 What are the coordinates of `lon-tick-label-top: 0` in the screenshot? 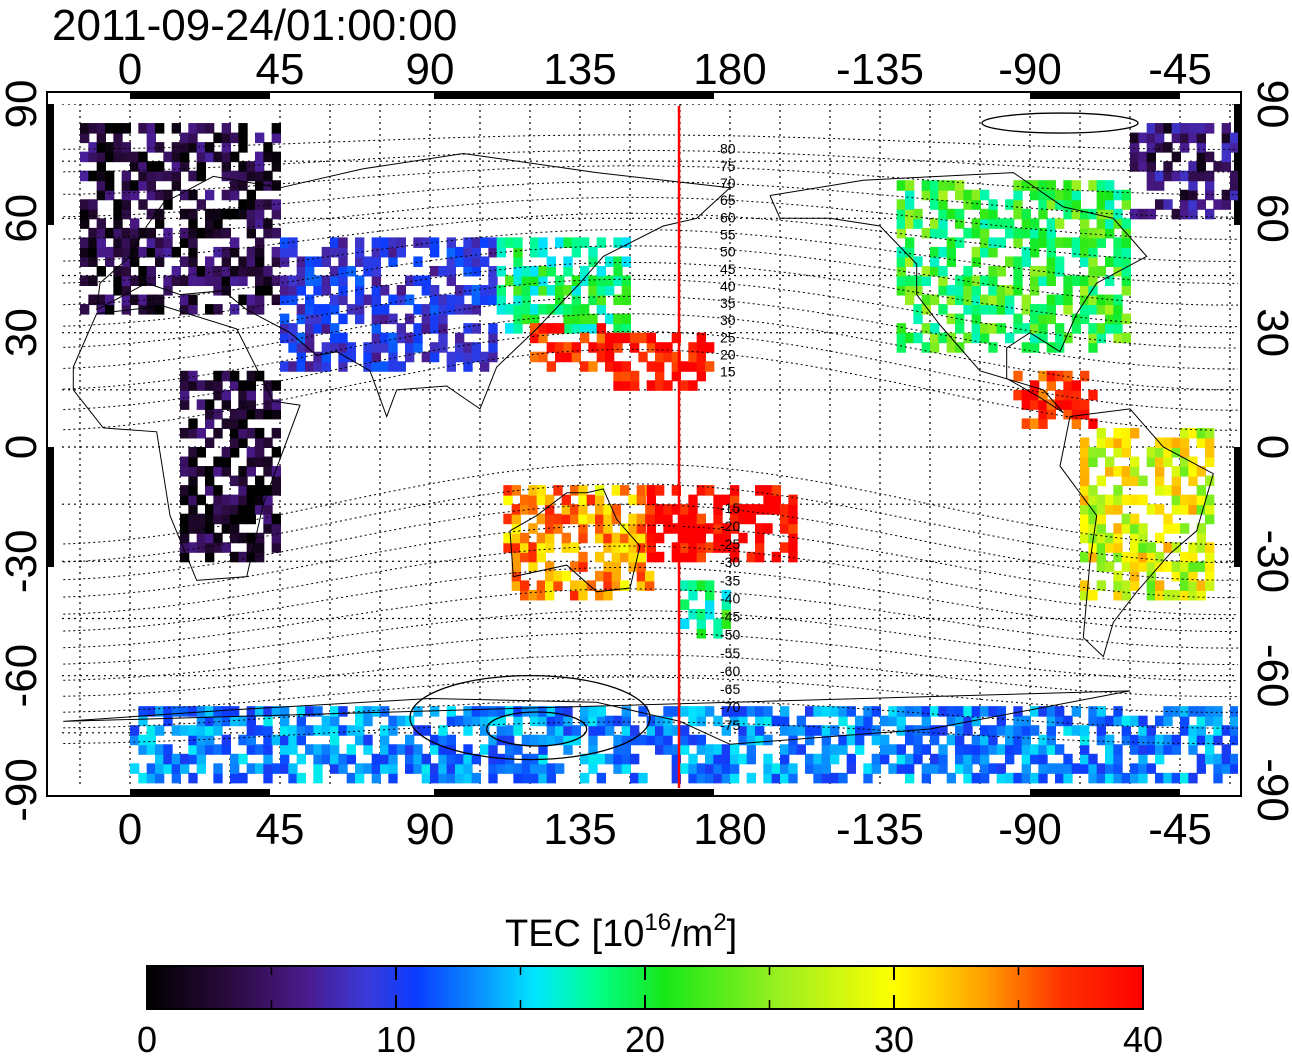 It's located at (130, 69).